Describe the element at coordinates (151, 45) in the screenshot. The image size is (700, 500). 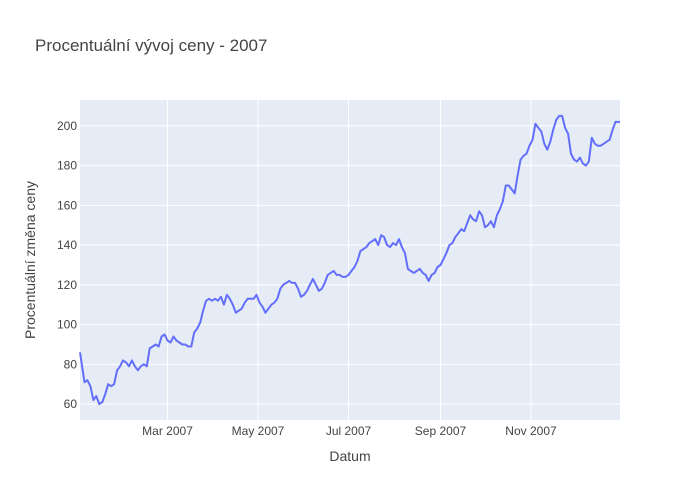
I see `chart-title: Procentuální vývoj ceny - 2007` at that location.